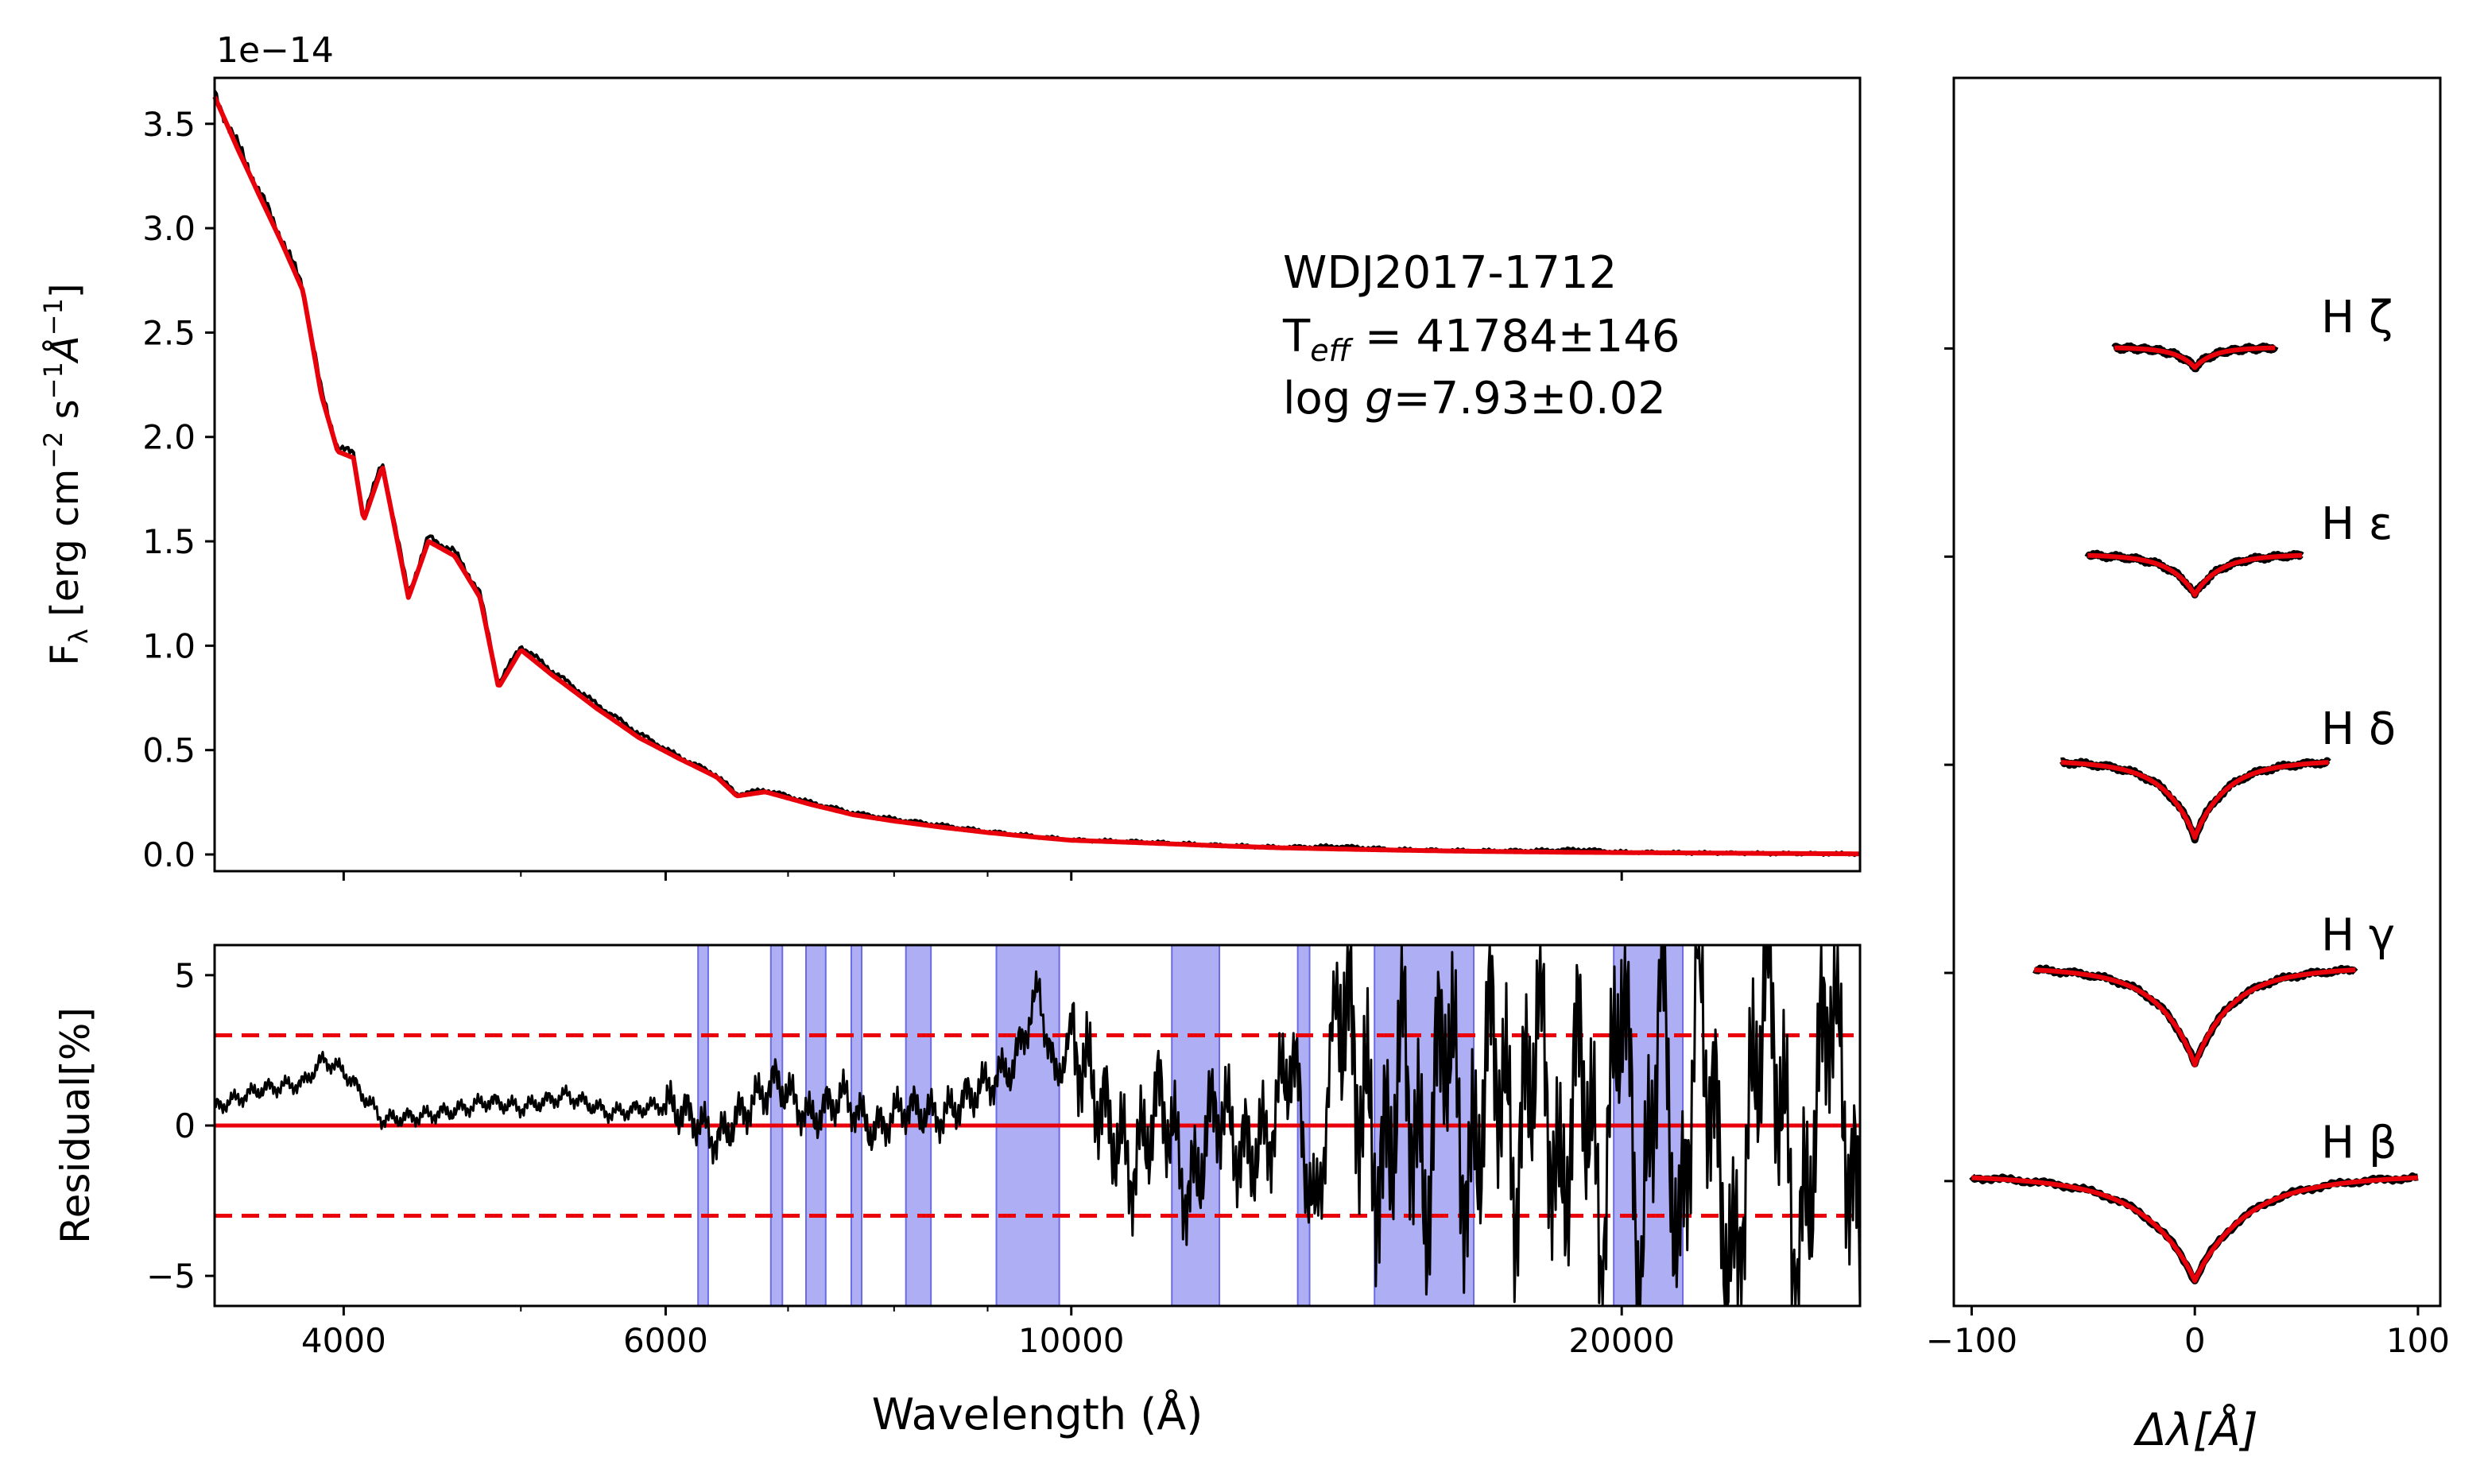  Describe the element at coordinates (1038, 1414) in the screenshot. I see `wavelength-axis-label: Wavelength (Å)` at that location.